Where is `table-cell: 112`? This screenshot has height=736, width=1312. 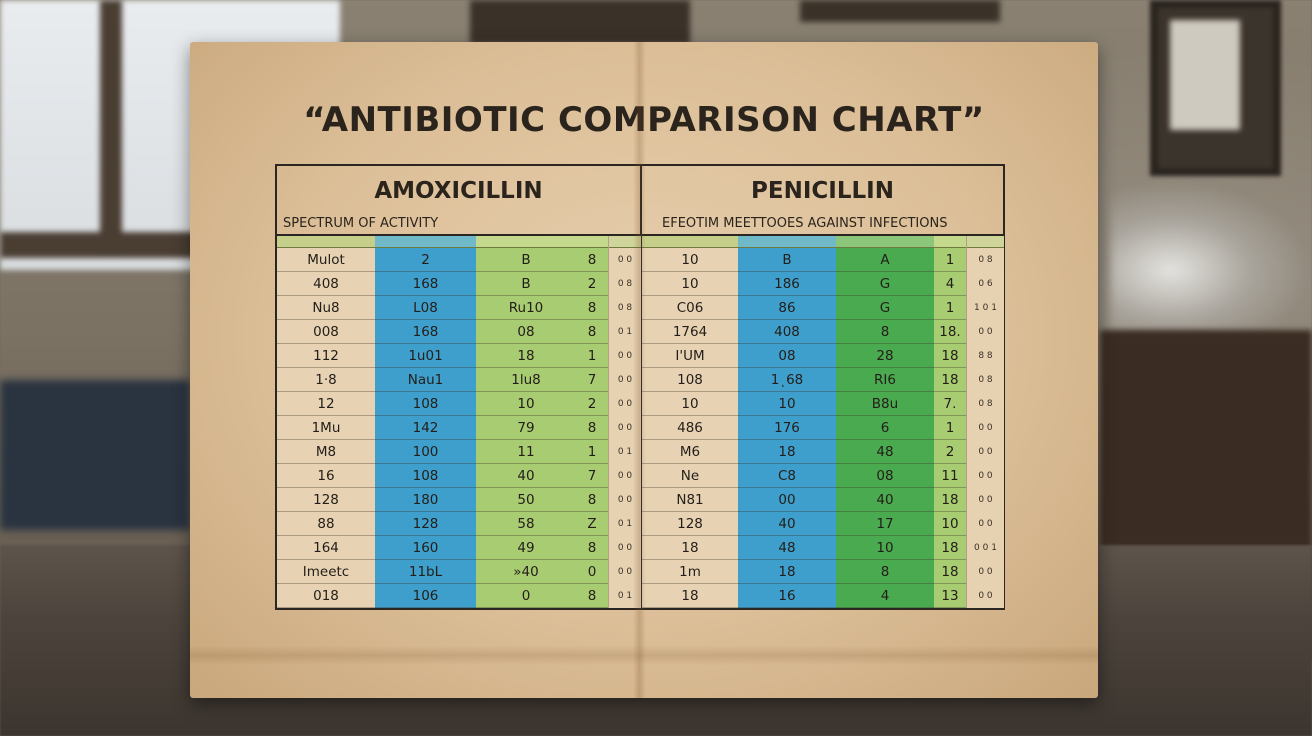
table-cell: 112 is located at coordinates (326, 356).